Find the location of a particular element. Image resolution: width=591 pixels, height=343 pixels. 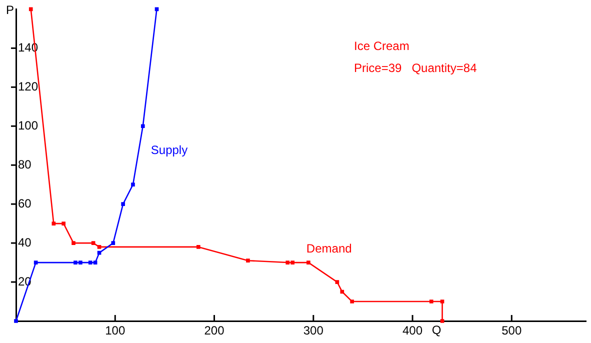

y-tick-label: 60 is located at coordinates (25, 203).